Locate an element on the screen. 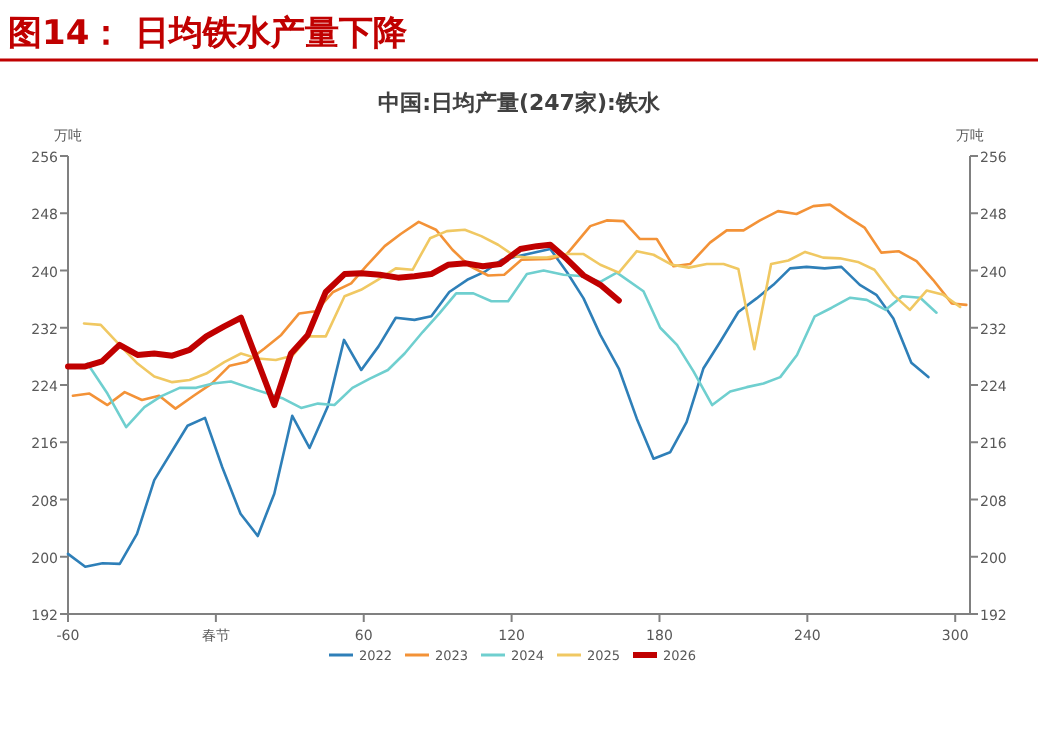 This screenshot has height=748, width=1038. chart-subtitle: 中国:日均产量(247家):铁水 is located at coordinates (520, 103).